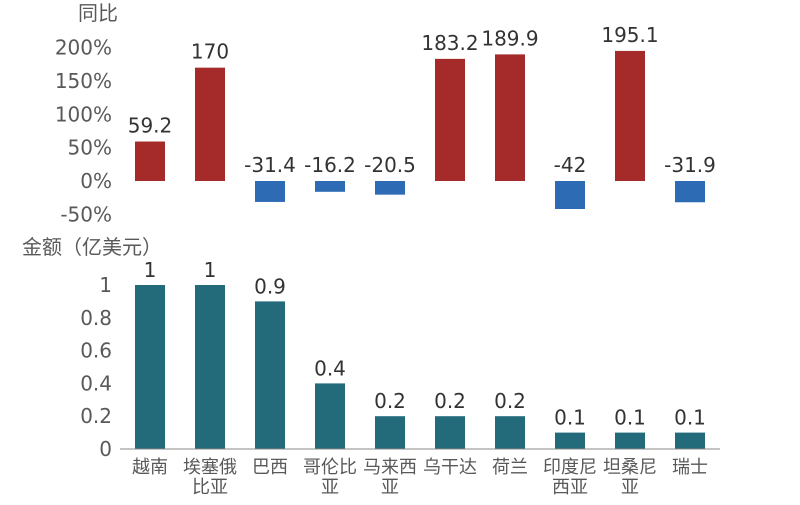 The width and height of the screenshot is (800, 505). Describe the element at coordinates (570, 165) in the screenshot. I see `yoy-data-label: -42` at that location.